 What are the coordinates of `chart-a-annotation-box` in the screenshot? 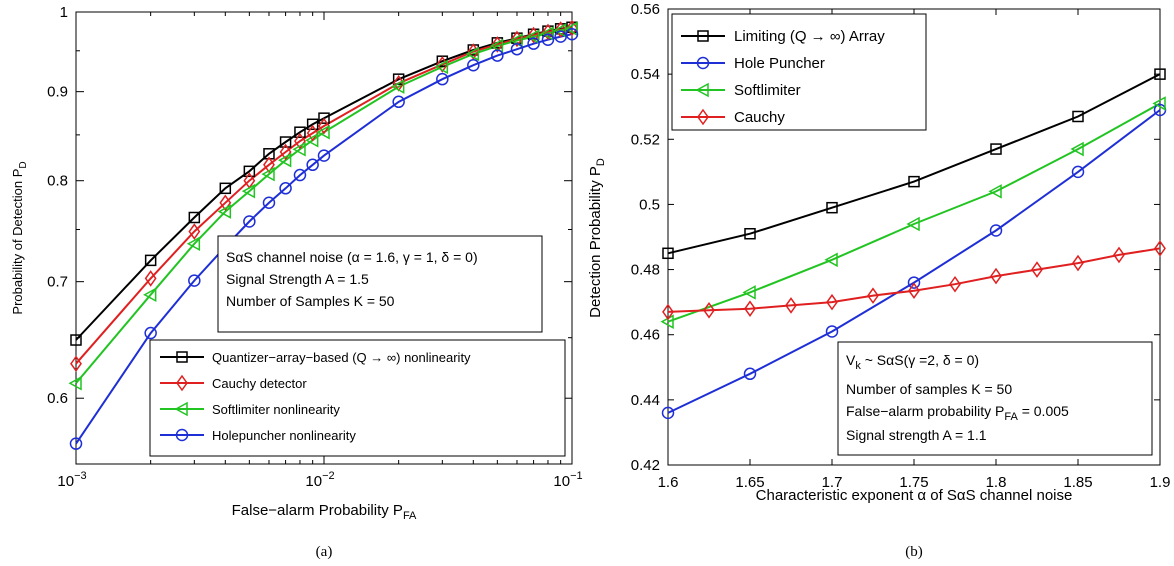 It's located at (380, 284).